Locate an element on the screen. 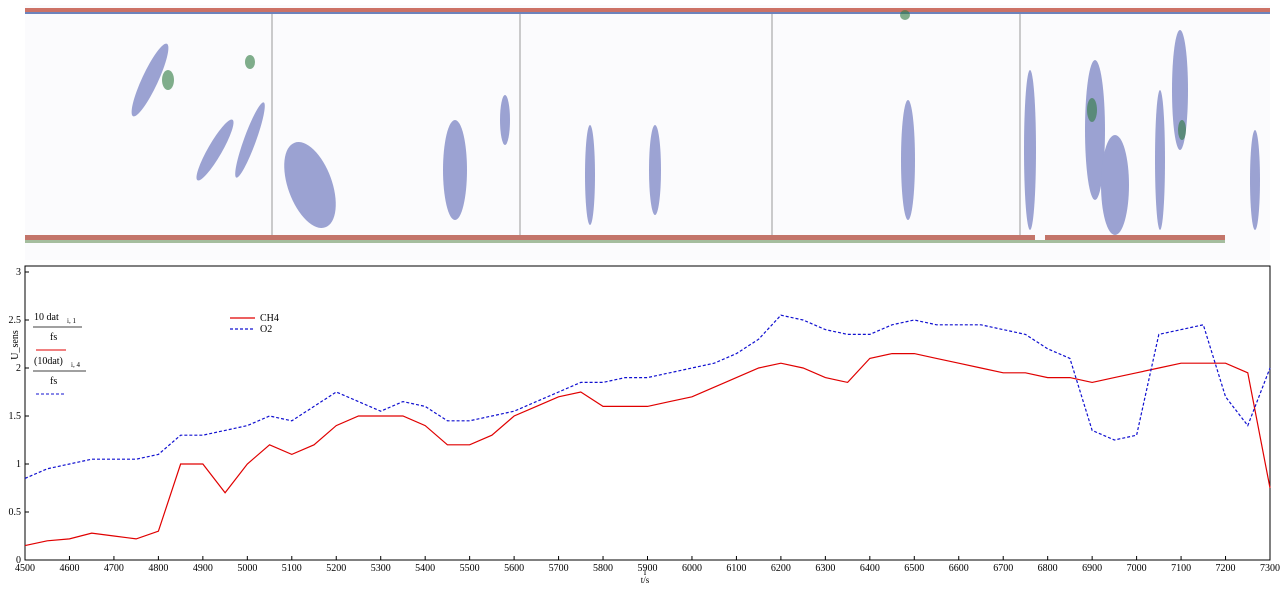  x-tick-label: 7100 is located at coordinates (1181, 568).